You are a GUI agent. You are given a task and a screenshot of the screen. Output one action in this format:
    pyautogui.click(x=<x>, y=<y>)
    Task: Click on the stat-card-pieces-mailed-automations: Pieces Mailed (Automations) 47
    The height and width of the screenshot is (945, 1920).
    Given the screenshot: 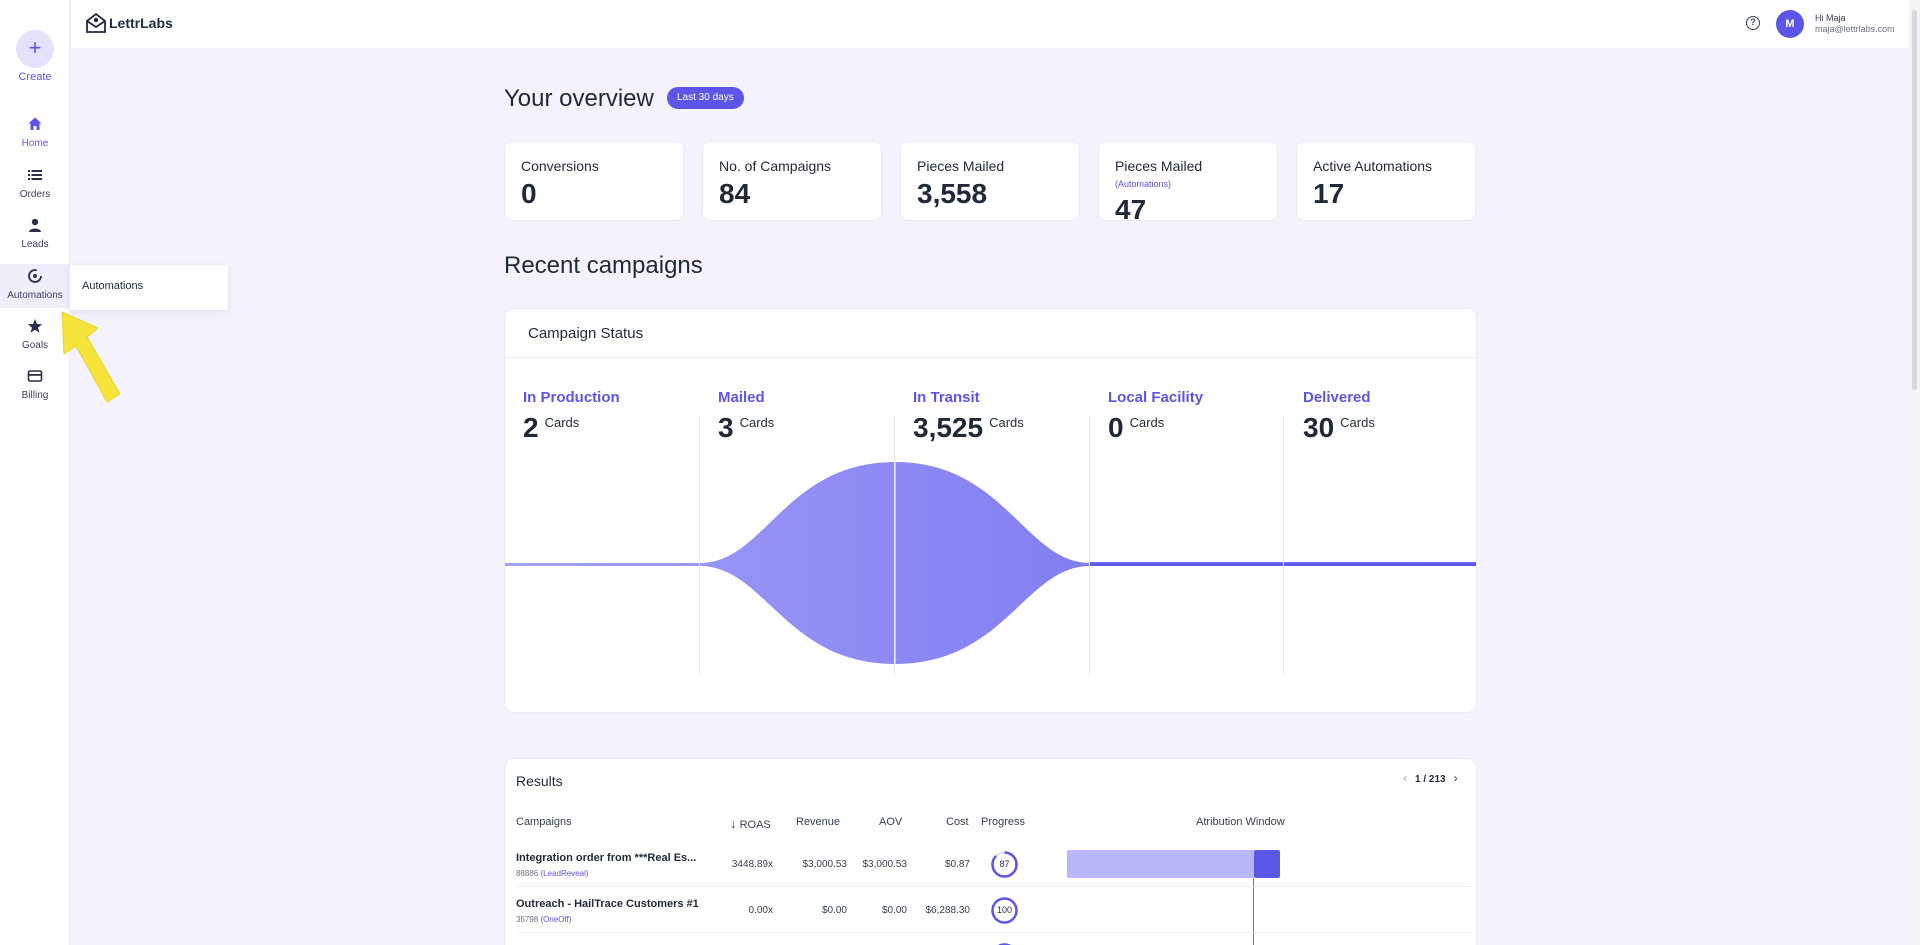 What is the action you would take?
    pyautogui.click(x=1188, y=183)
    